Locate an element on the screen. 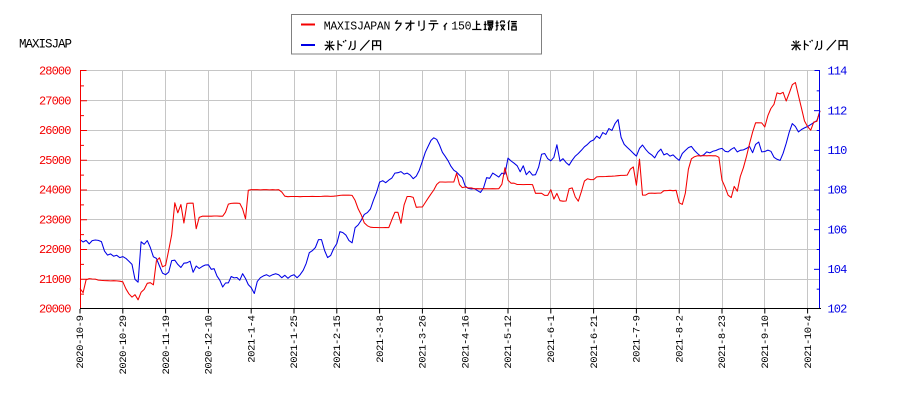 This screenshot has height=400, width=900. svg-text: 2020-12-10 is located at coordinates (210, 344).